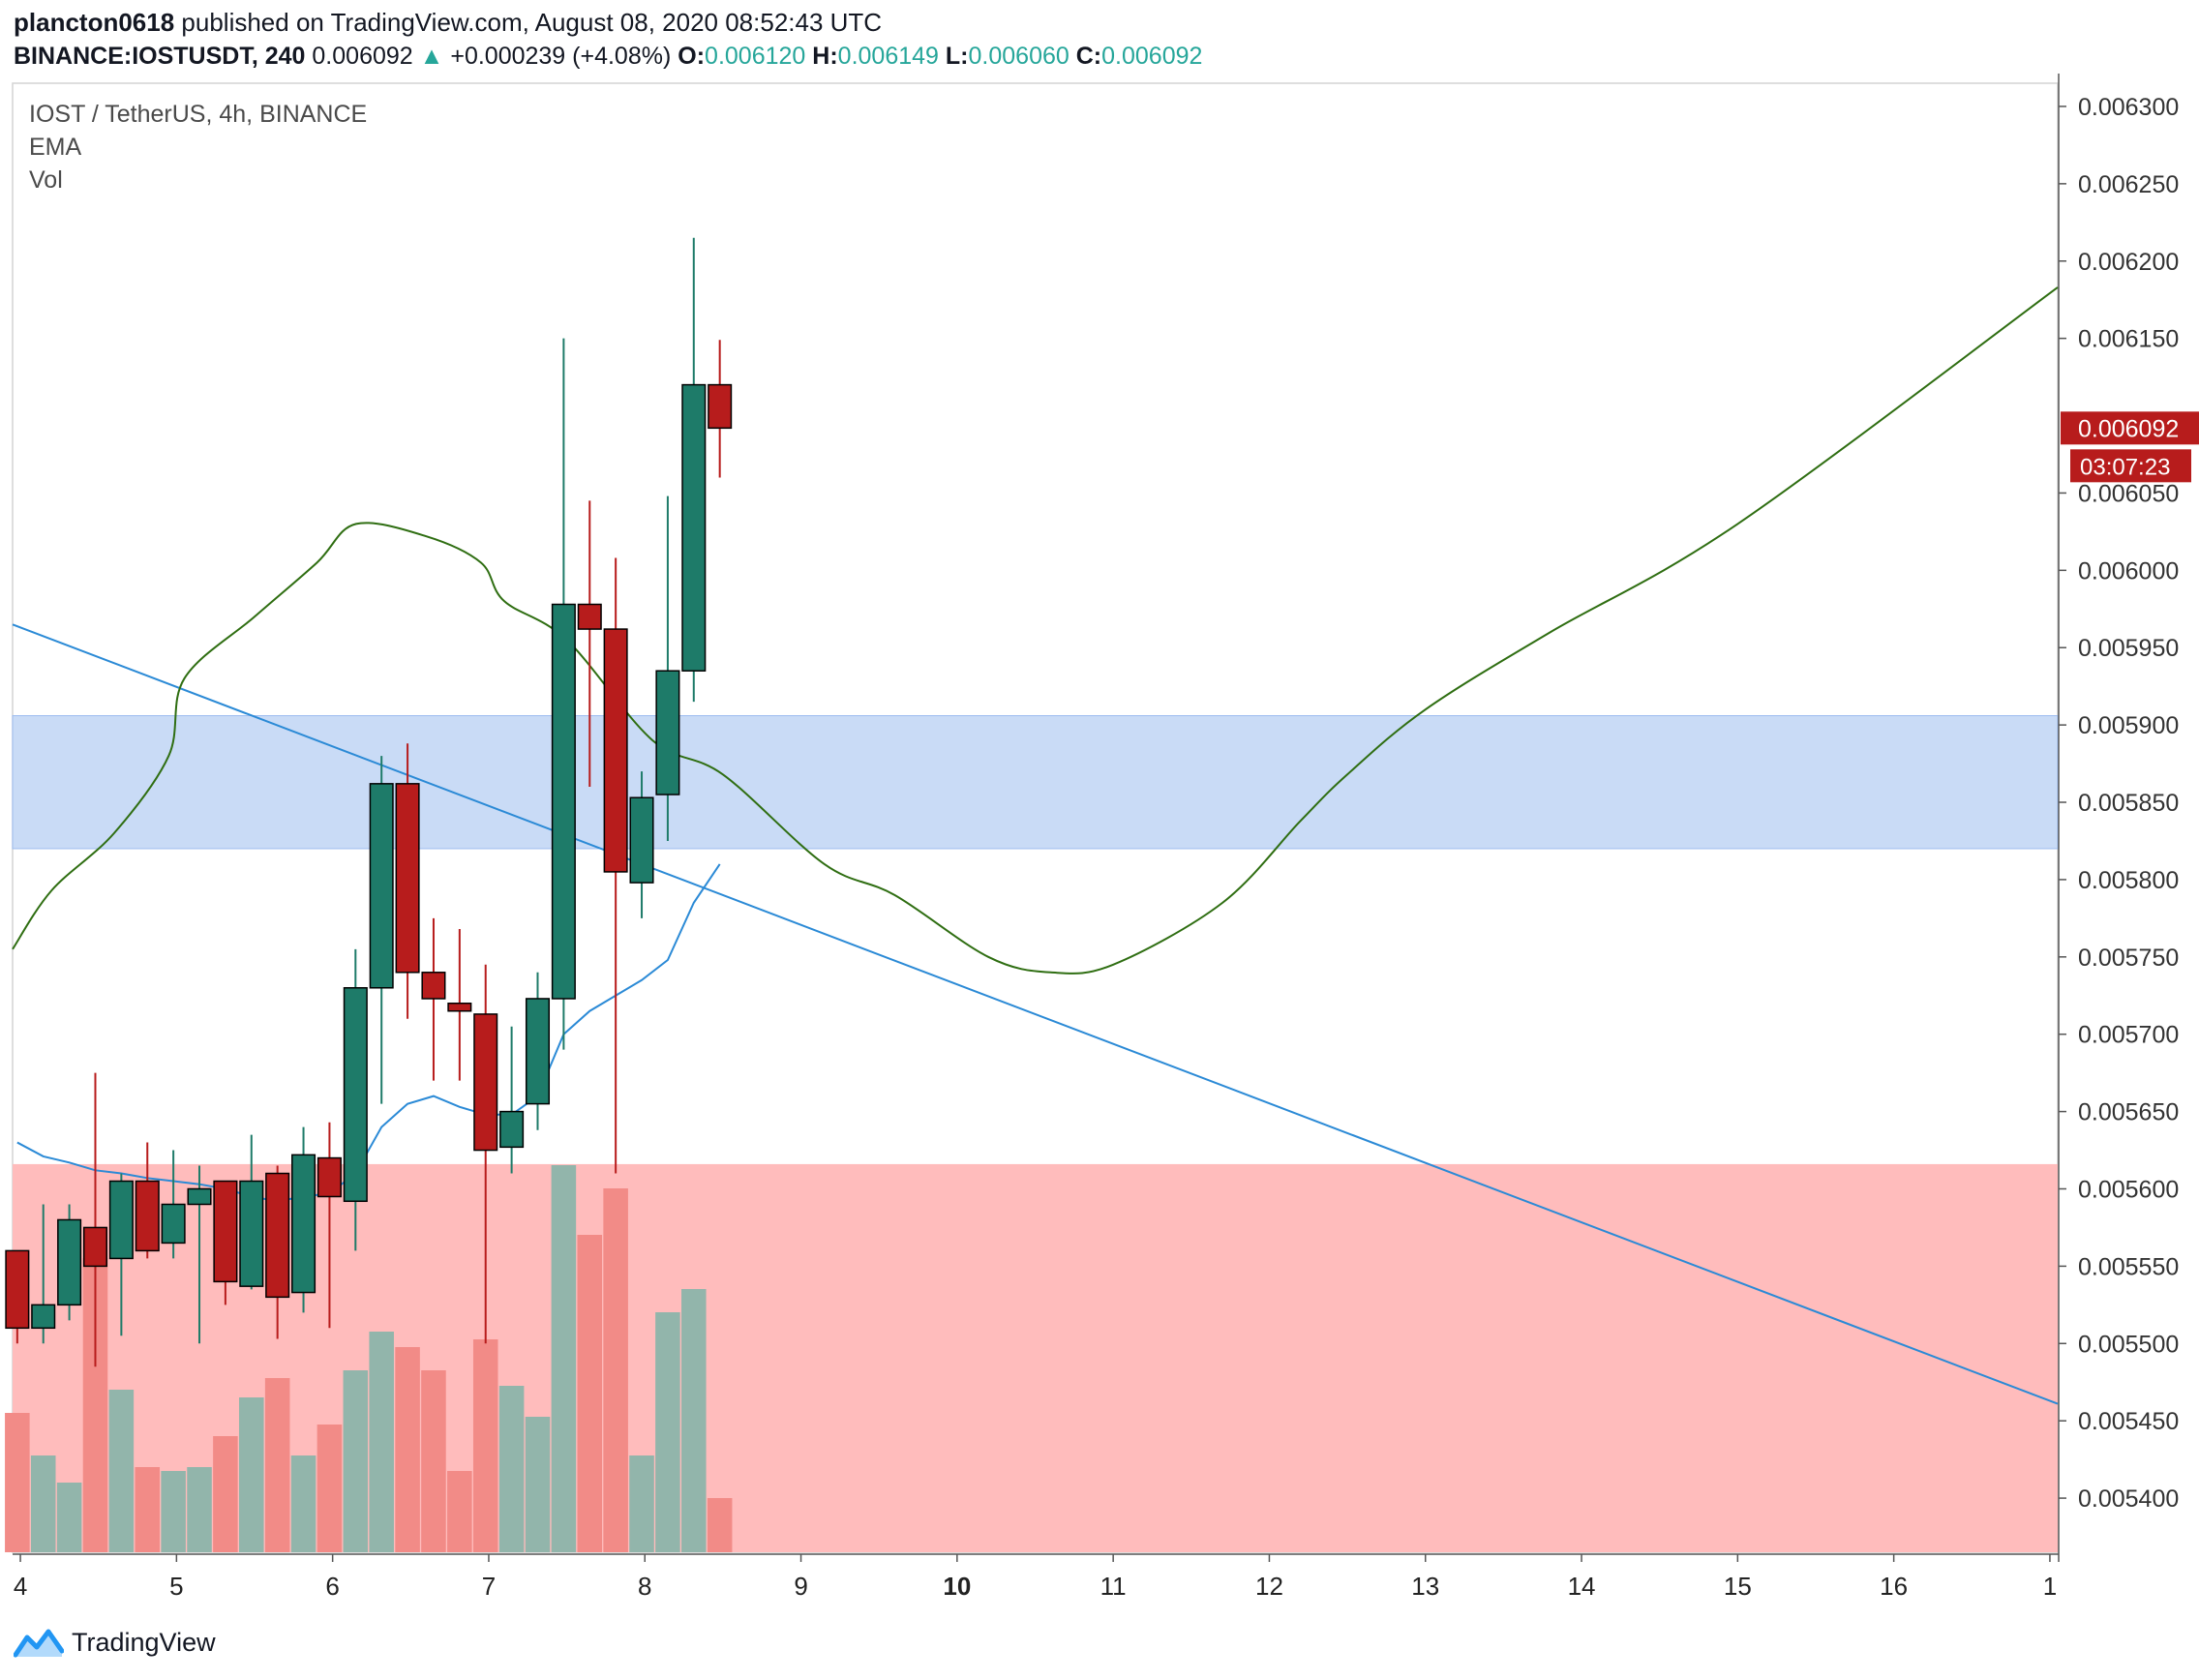 This screenshot has height=1680, width=2199. I want to click on close-value: 0.006092, so click(1152, 57).